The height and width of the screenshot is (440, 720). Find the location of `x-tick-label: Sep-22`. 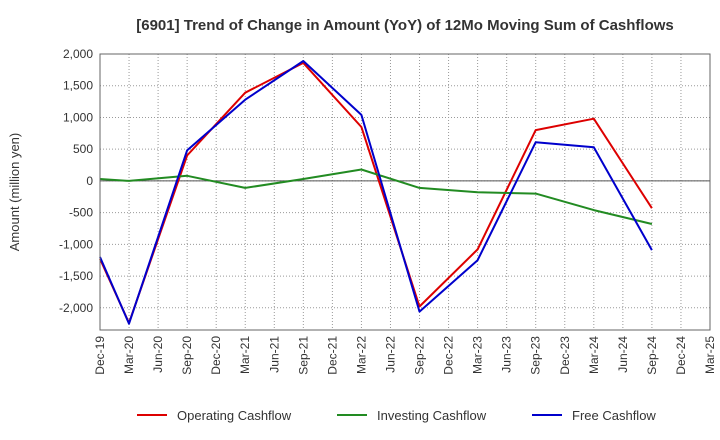

x-tick-label: Sep-22 is located at coordinates (420, 355).